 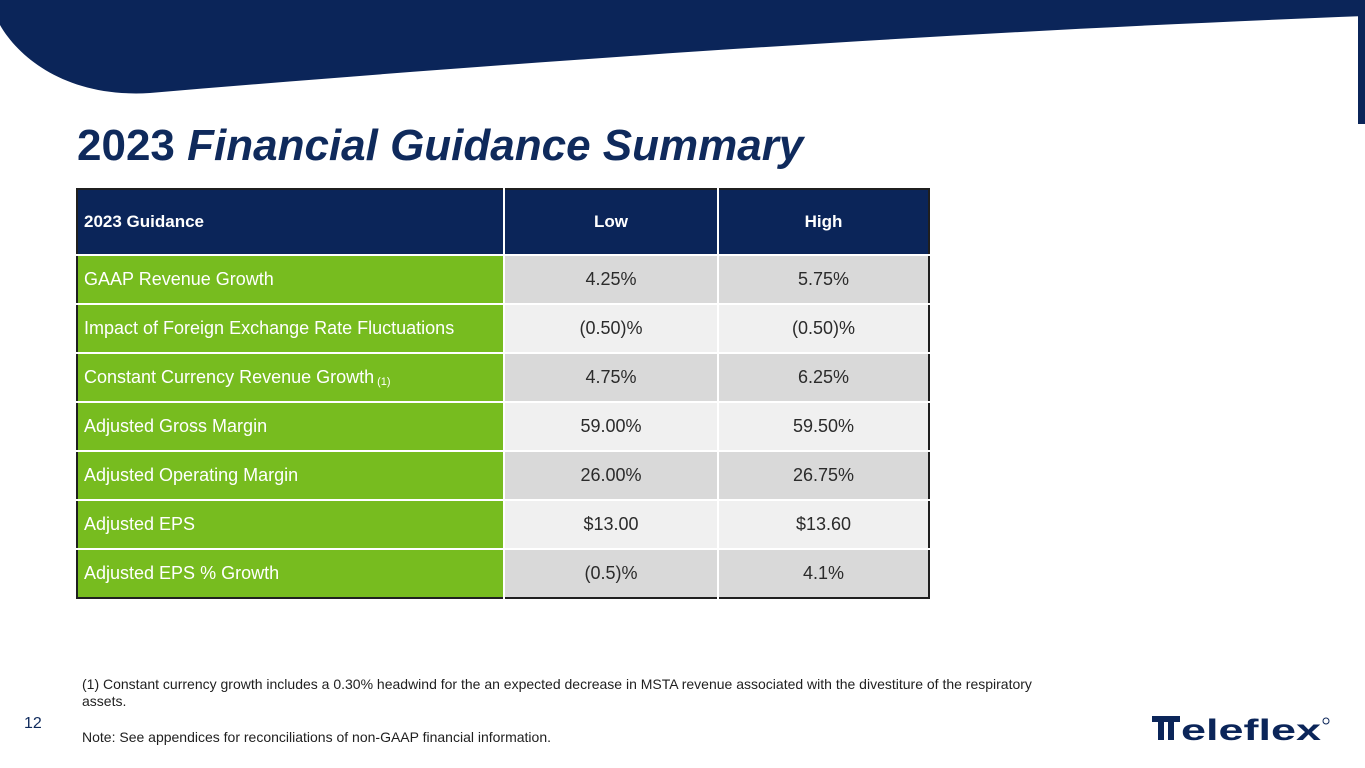 I want to click on row-label-text: Adjusted EPS % Growth, so click(x=182, y=573).